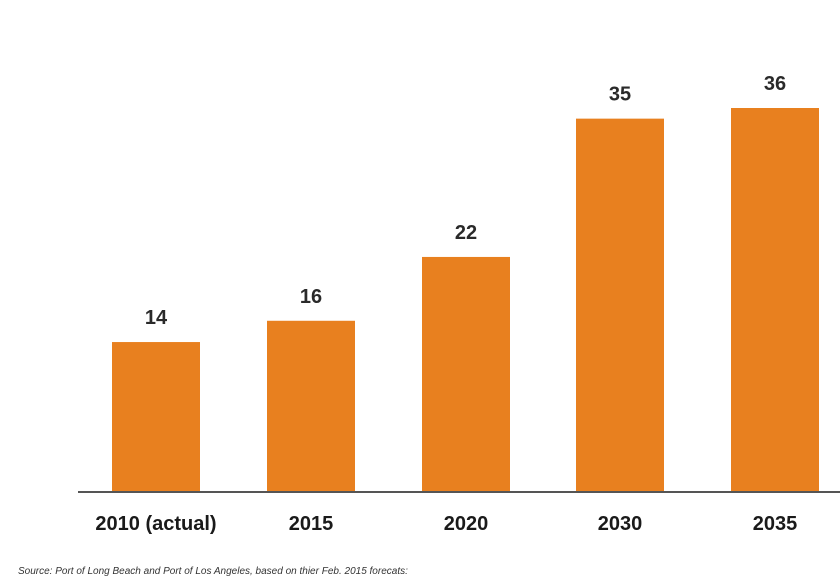  I want to click on bar-value-label-2: 22, so click(466, 233).